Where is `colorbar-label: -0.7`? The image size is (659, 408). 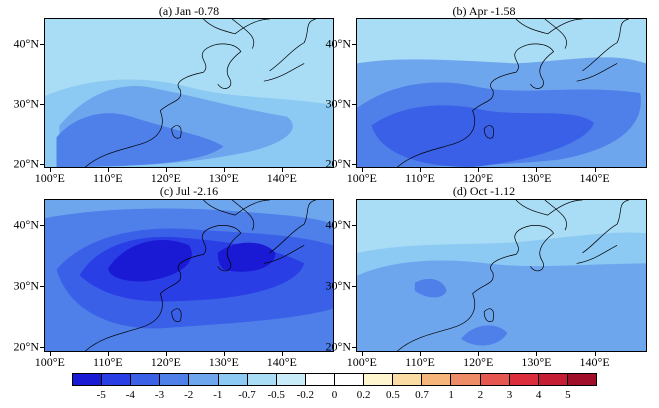 colorbar-label: -0.7 is located at coordinates (247, 395).